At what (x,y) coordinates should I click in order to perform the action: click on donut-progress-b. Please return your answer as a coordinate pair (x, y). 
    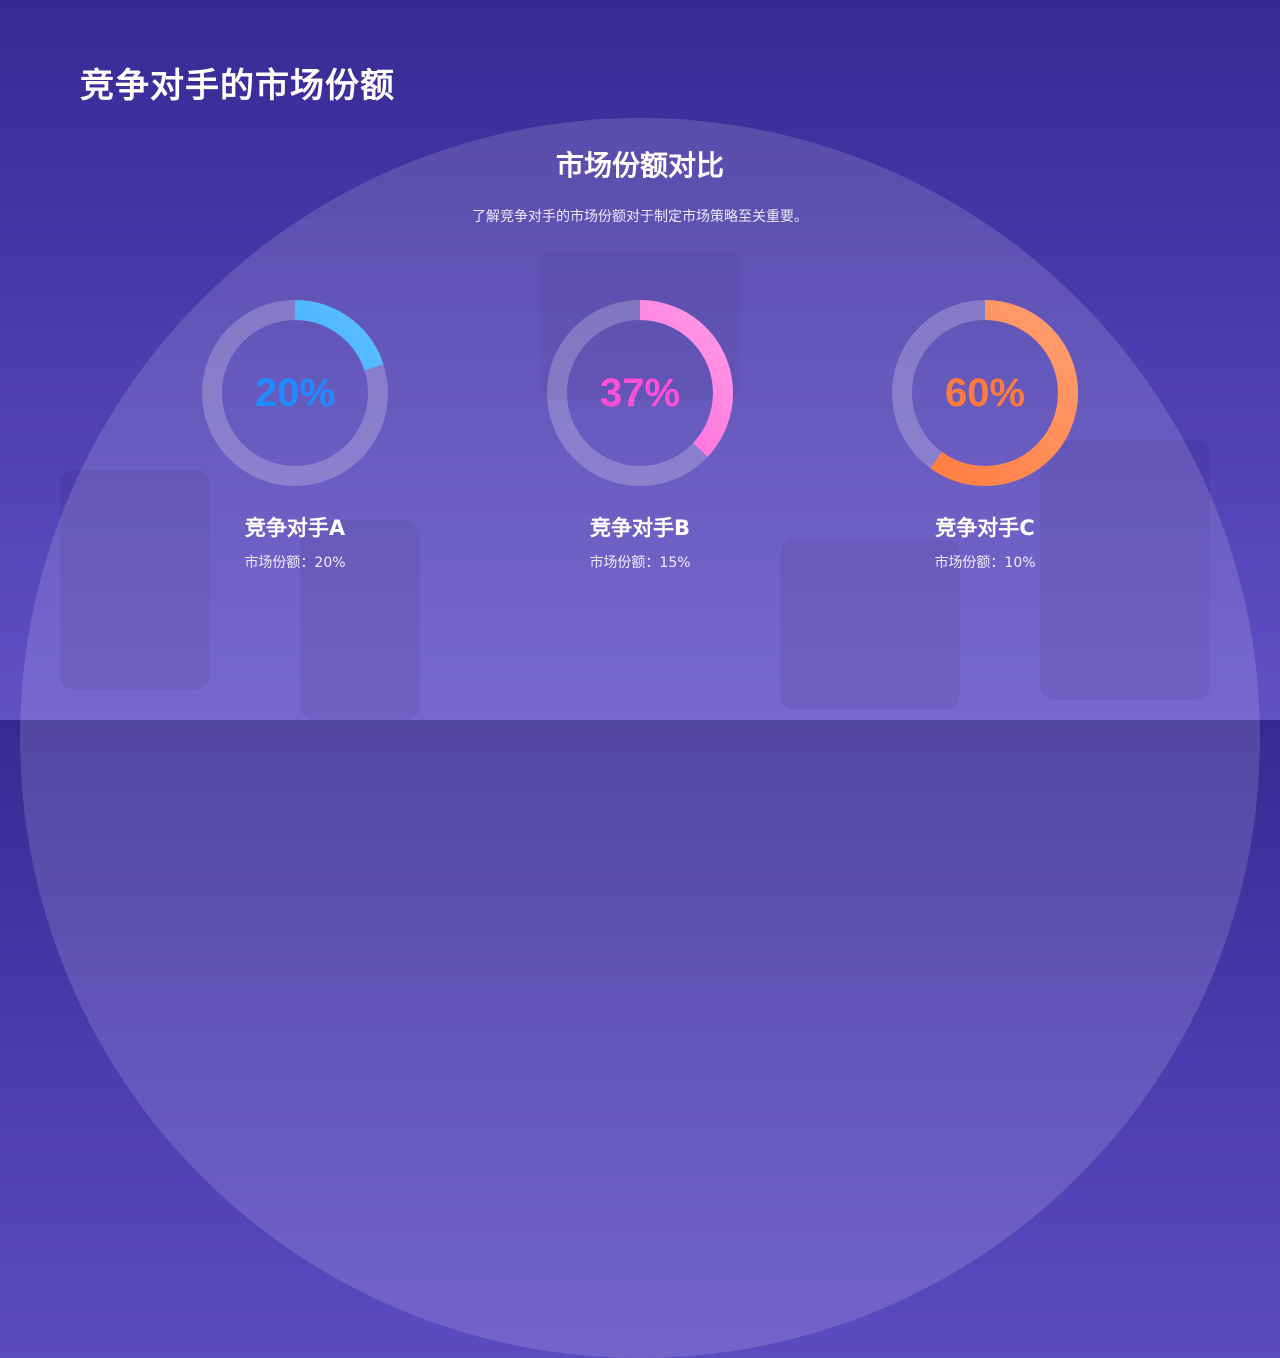
    Looking at the image, I should click on (640, 393).